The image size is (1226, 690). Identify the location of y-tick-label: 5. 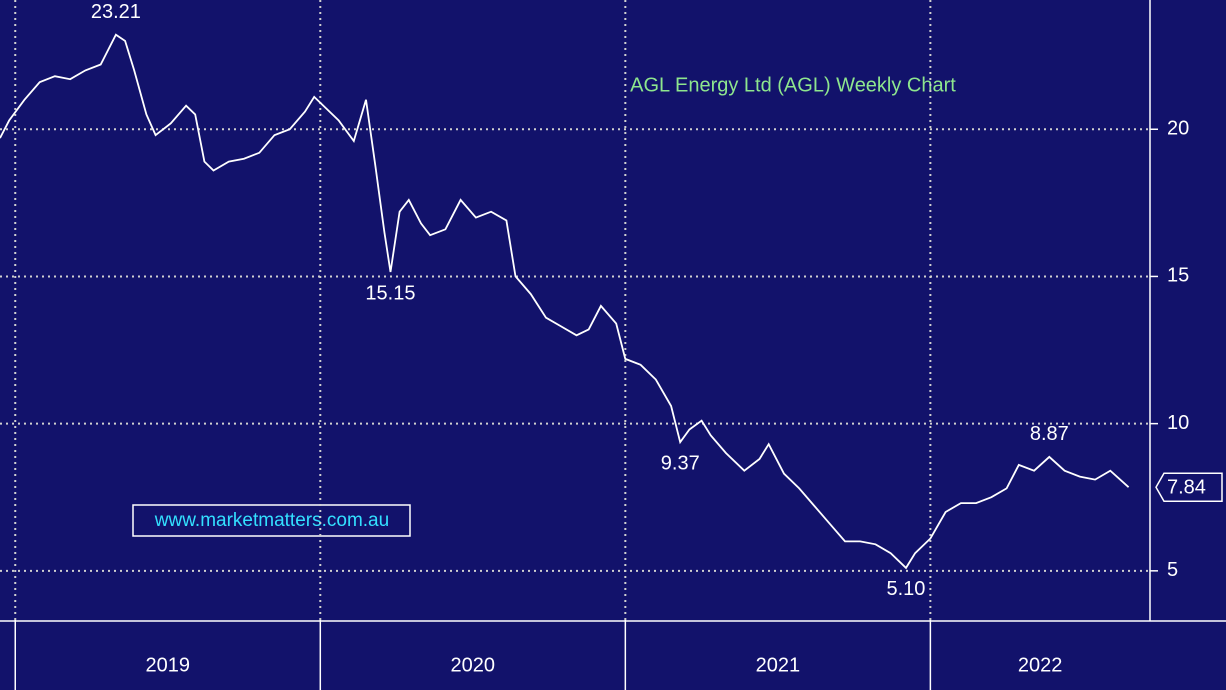
(1172, 570).